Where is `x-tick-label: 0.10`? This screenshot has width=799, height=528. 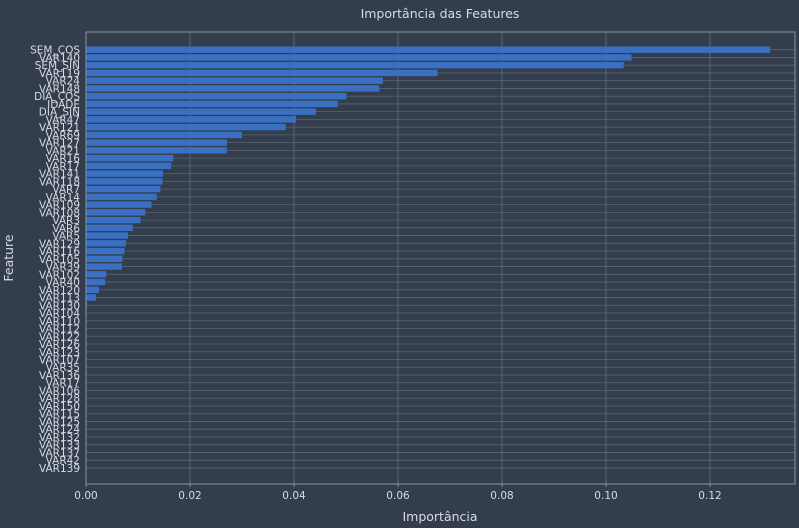 x-tick-label: 0.10 is located at coordinates (605, 496).